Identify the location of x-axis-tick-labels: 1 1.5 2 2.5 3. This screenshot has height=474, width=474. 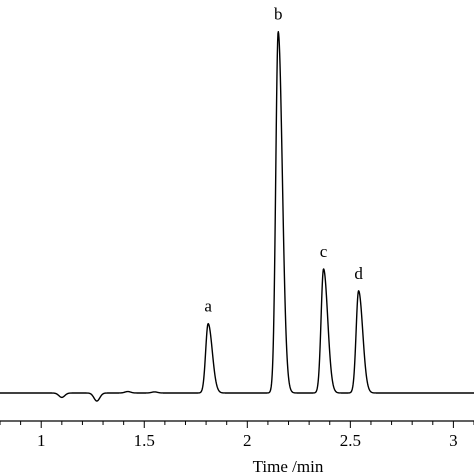
(247, 440).